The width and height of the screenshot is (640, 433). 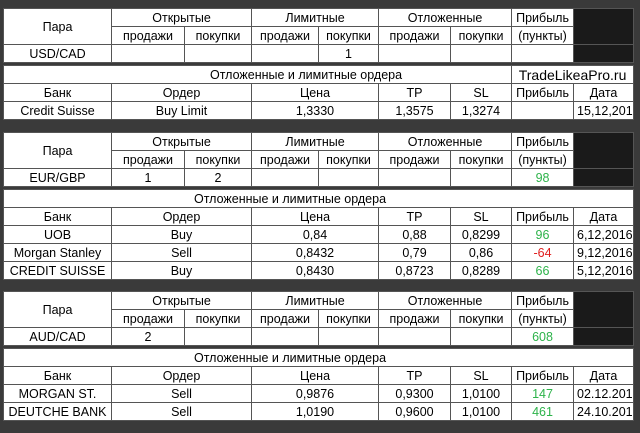 I want to click on bank-cell: Morgan Stanley, so click(x=57, y=252).